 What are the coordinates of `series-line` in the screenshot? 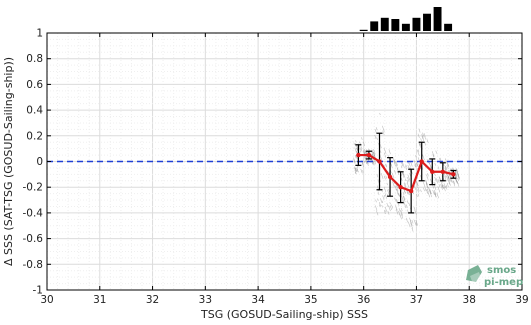 It's located at (406, 173).